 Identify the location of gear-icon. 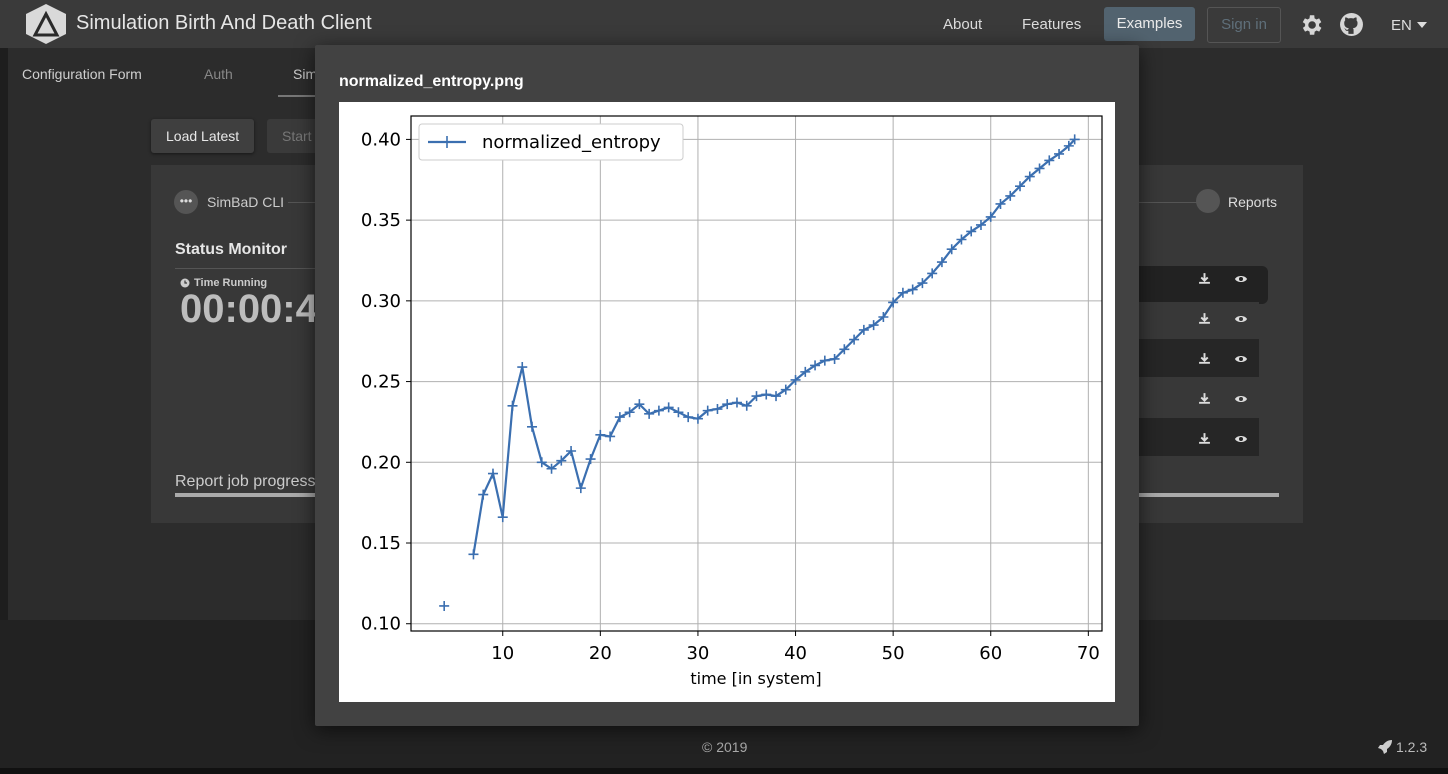
(1311, 25).